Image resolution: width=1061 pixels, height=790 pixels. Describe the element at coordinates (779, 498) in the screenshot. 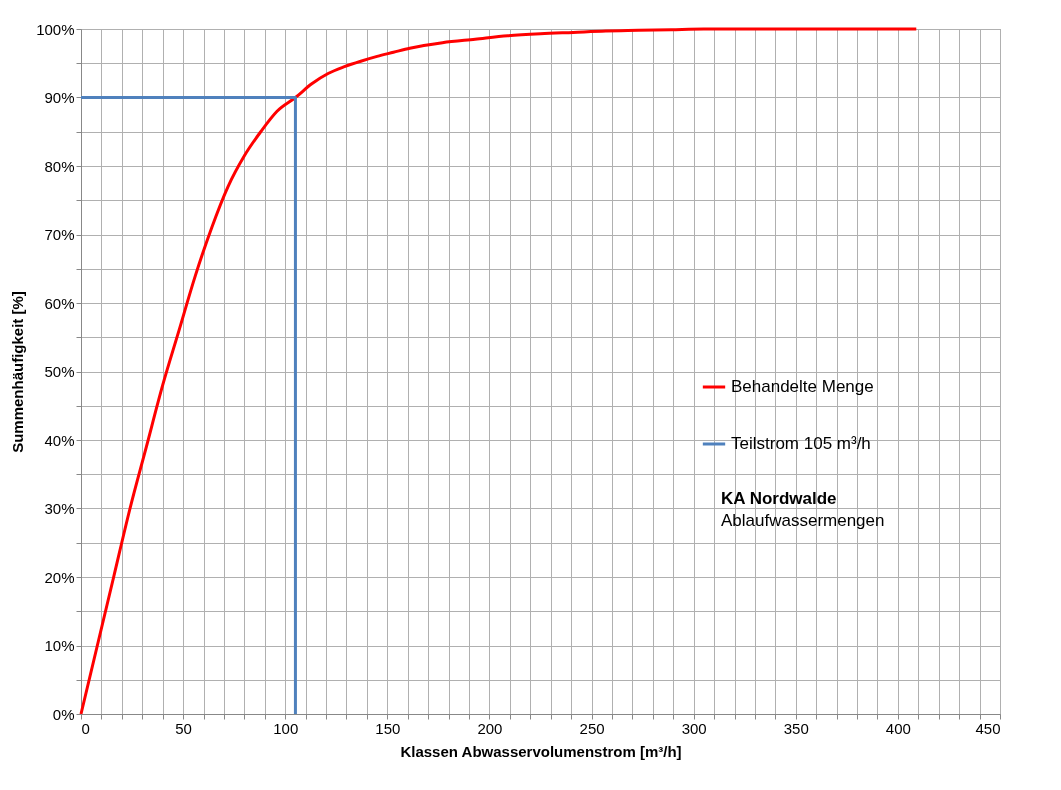

I see `annotation: KA Nordwalde` at that location.